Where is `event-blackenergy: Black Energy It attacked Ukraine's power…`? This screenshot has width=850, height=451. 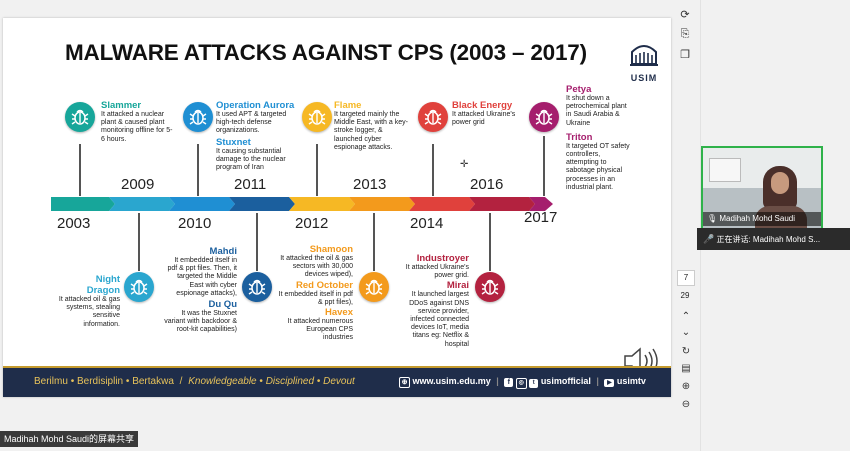
event-blackenergy: Black Energy It attacked Ukraine's power… is located at coordinates (488, 113).